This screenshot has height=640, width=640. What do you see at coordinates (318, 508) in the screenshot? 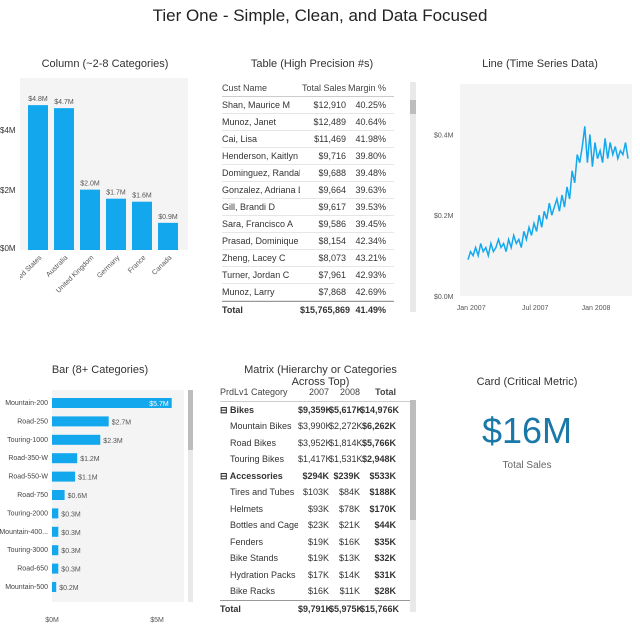
I see `matrix-row-cell: $93K` at bounding box center [318, 508].